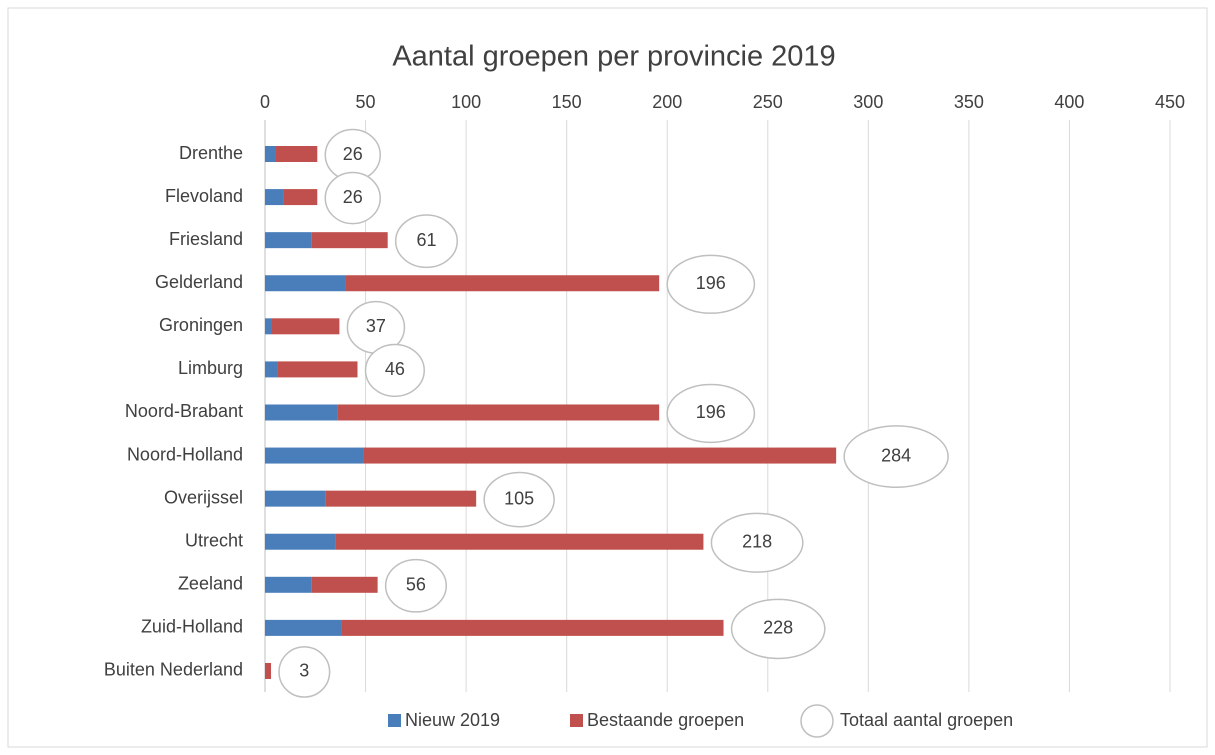 The width and height of the screenshot is (1215, 755). Describe the element at coordinates (567, 102) in the screenshot. I see `x-tick-label: 150` at that location.